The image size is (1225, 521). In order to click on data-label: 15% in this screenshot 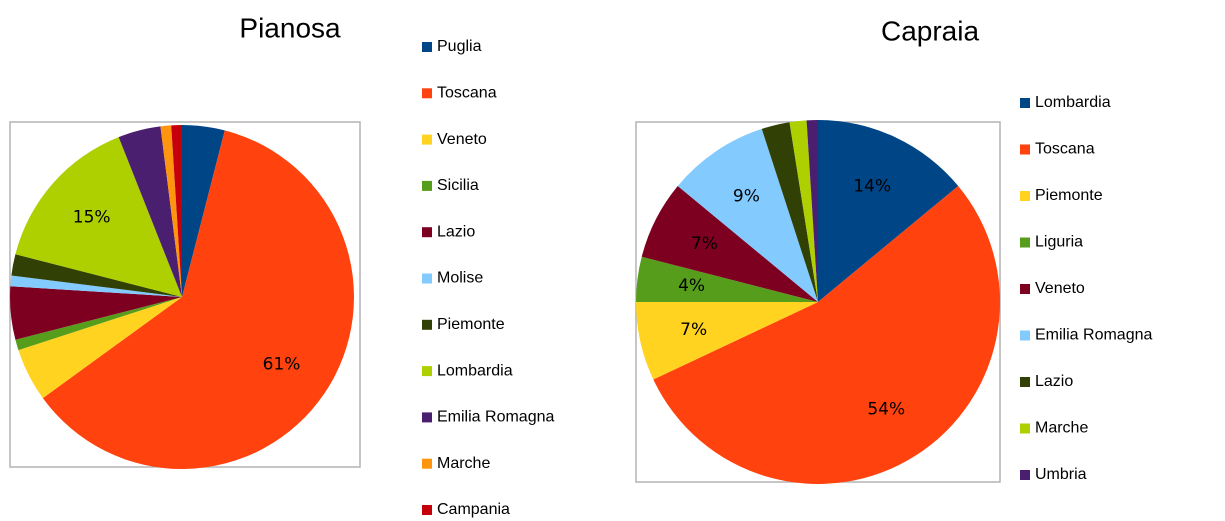, I will do `click(92, 217)`.